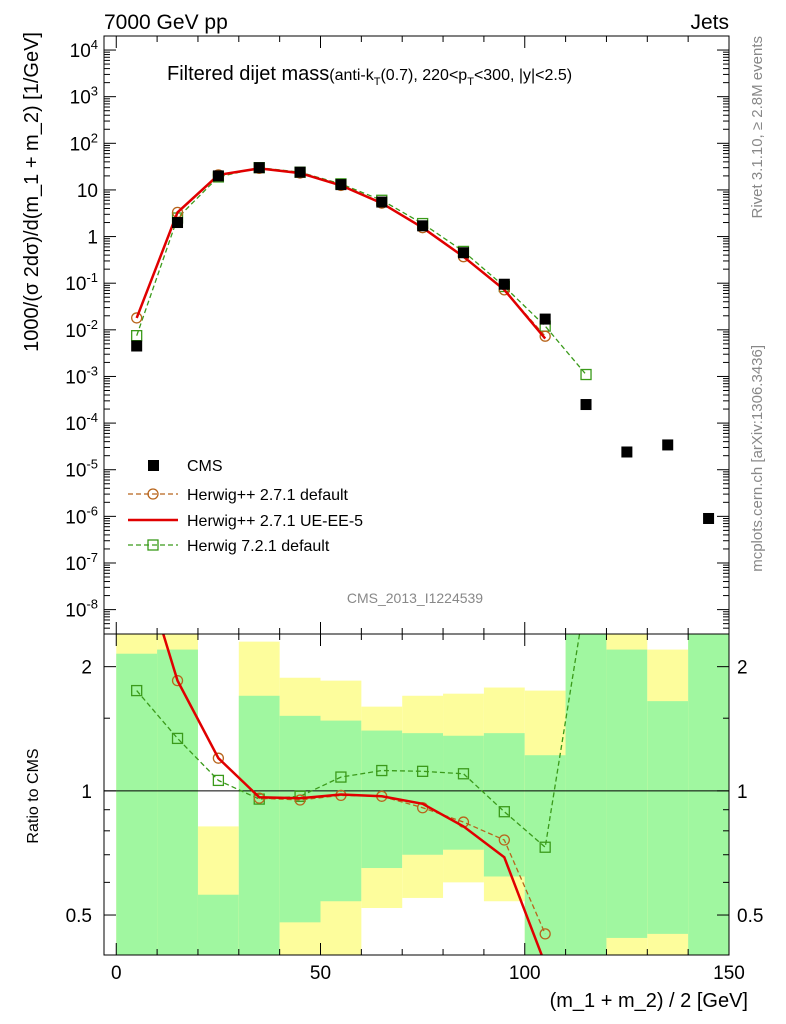  What do you see at coordinates (92, 370) in the screenshot?
I see `tick-exponent: -3` at bounding box center [92, 370].